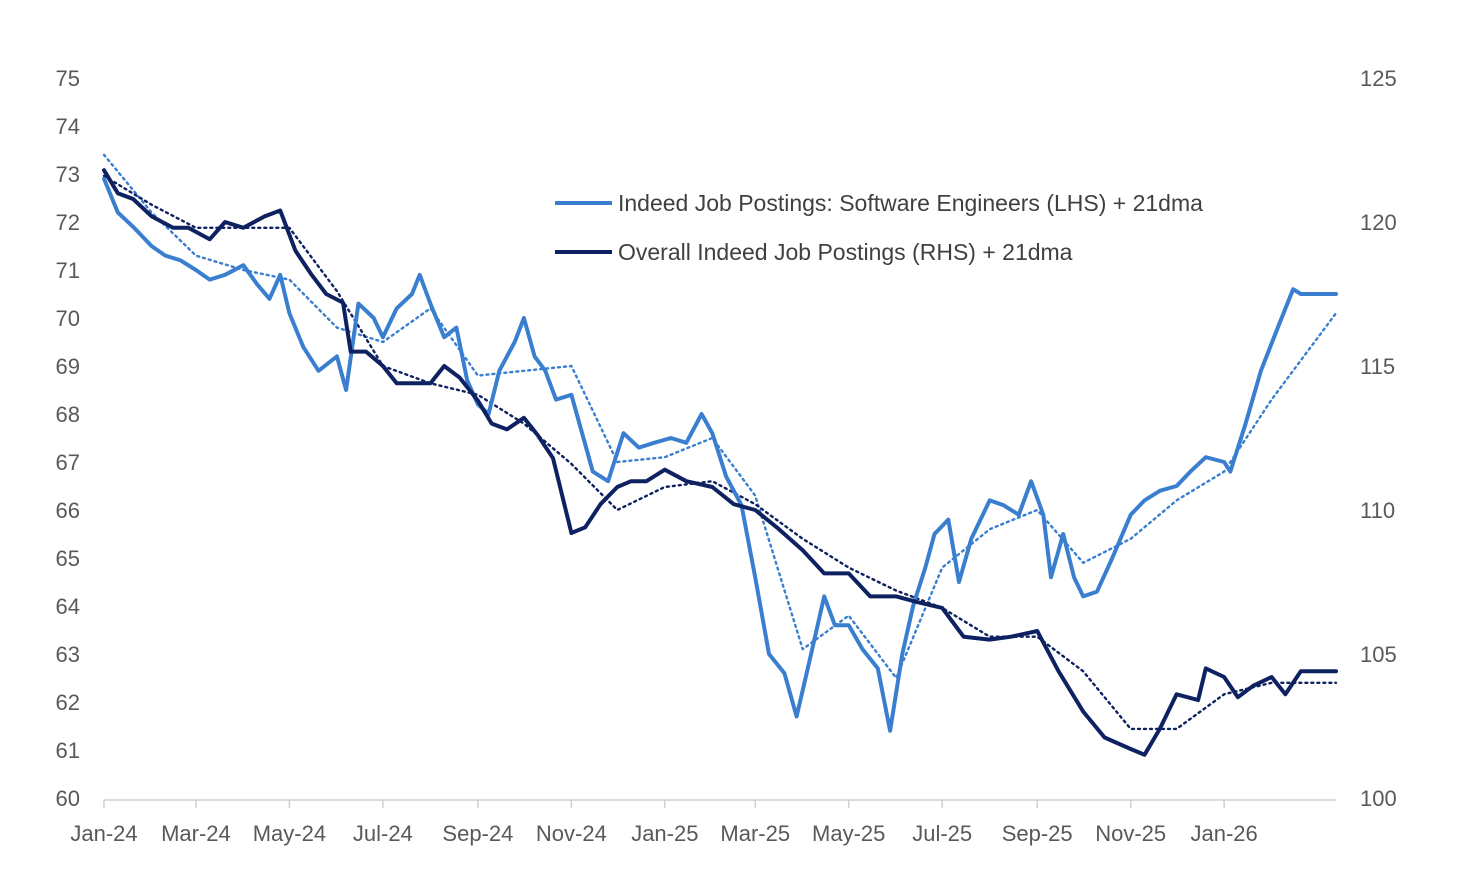  Describe the element at coordinates (1378, 78) in the screenshot. I see `right-tick-label: 125` at that location.